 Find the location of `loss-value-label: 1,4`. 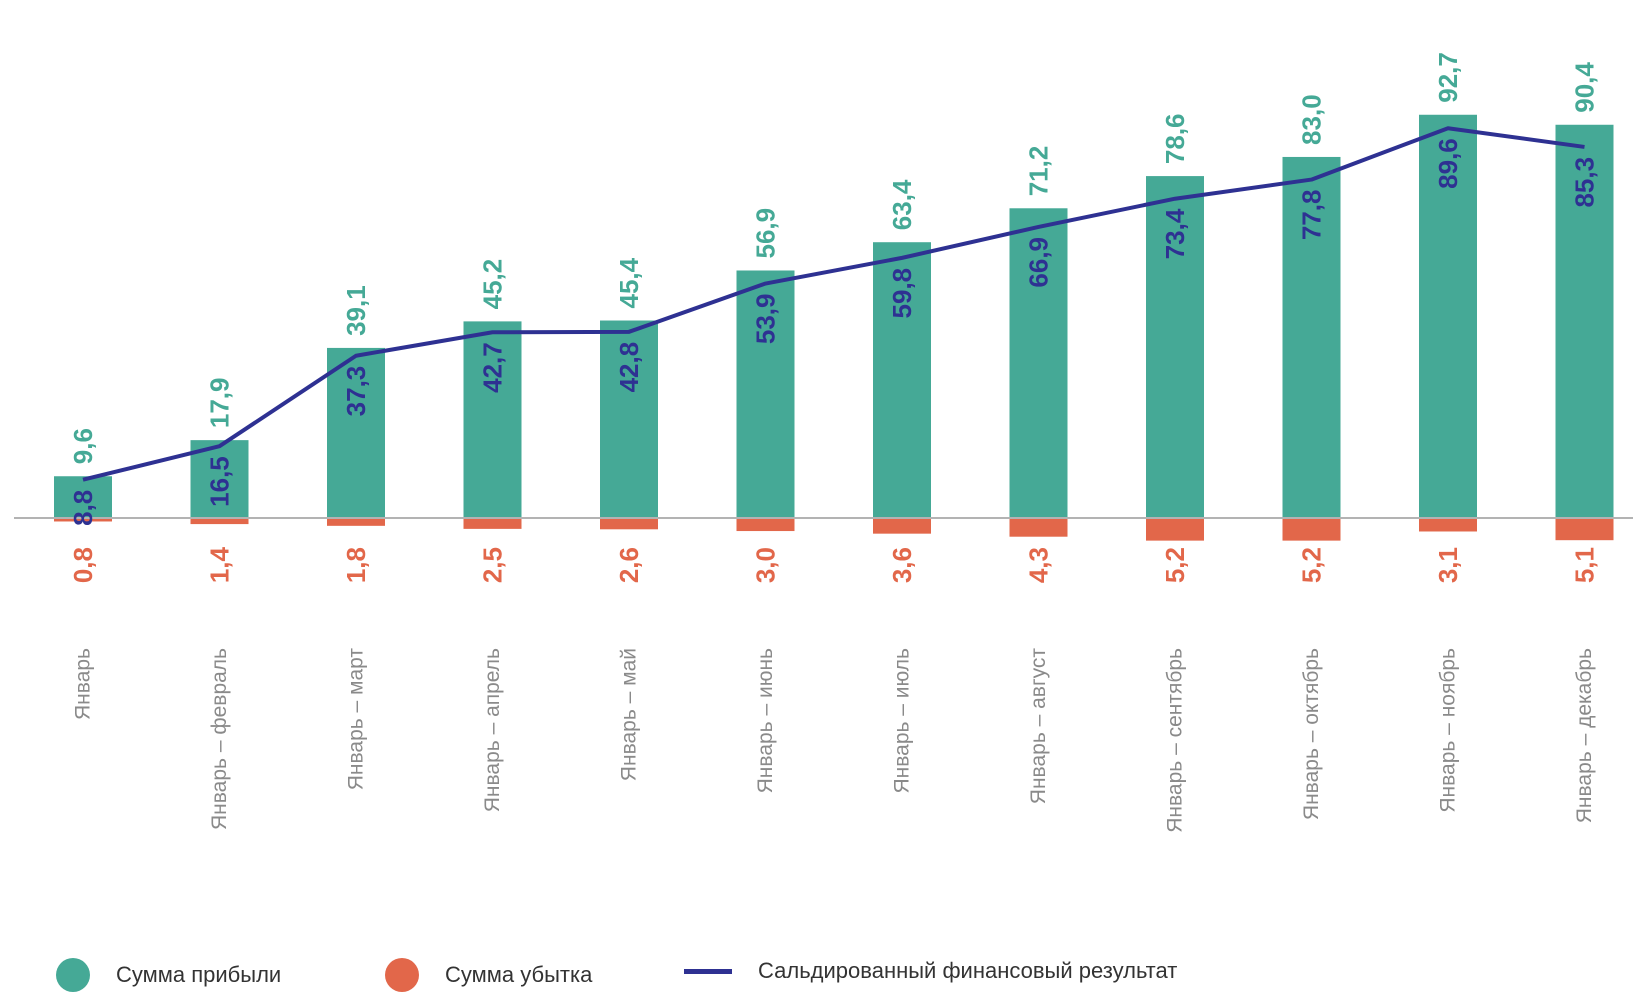

loss-value-label: 1,4 is located at coordinates (220, 564).